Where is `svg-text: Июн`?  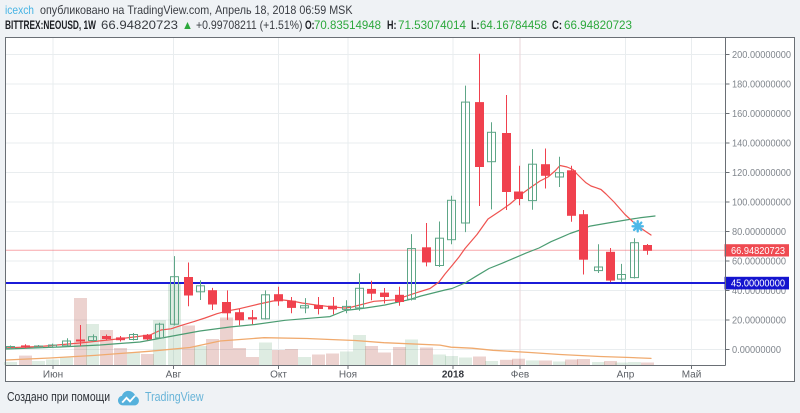
svg-text: Июн is located at coordinates (53, 375).